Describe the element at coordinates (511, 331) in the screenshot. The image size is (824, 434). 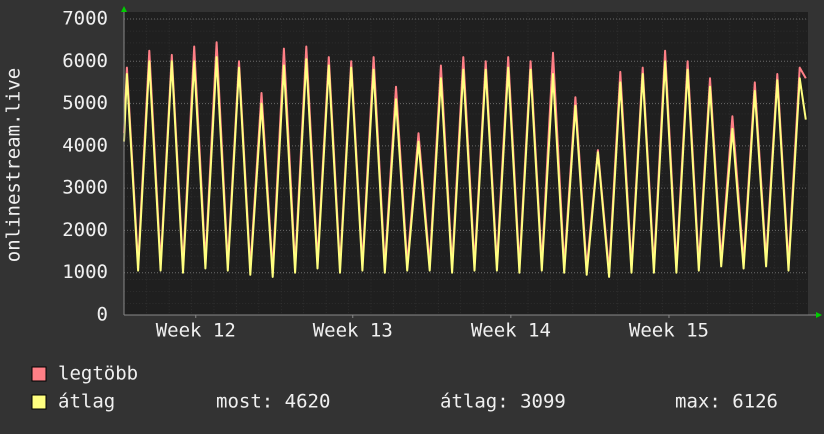
I see `x-tick-label: Week 14` at that location.